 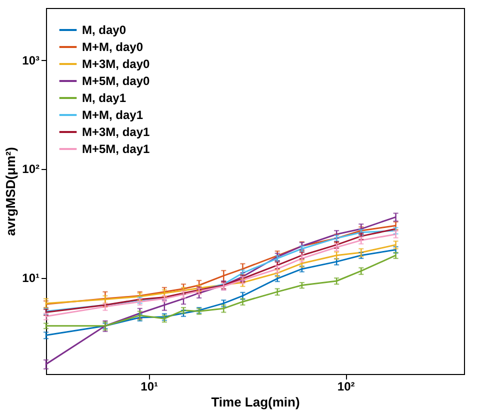 I want to click on legend-label: M, day1, so click(x=104, y=98).